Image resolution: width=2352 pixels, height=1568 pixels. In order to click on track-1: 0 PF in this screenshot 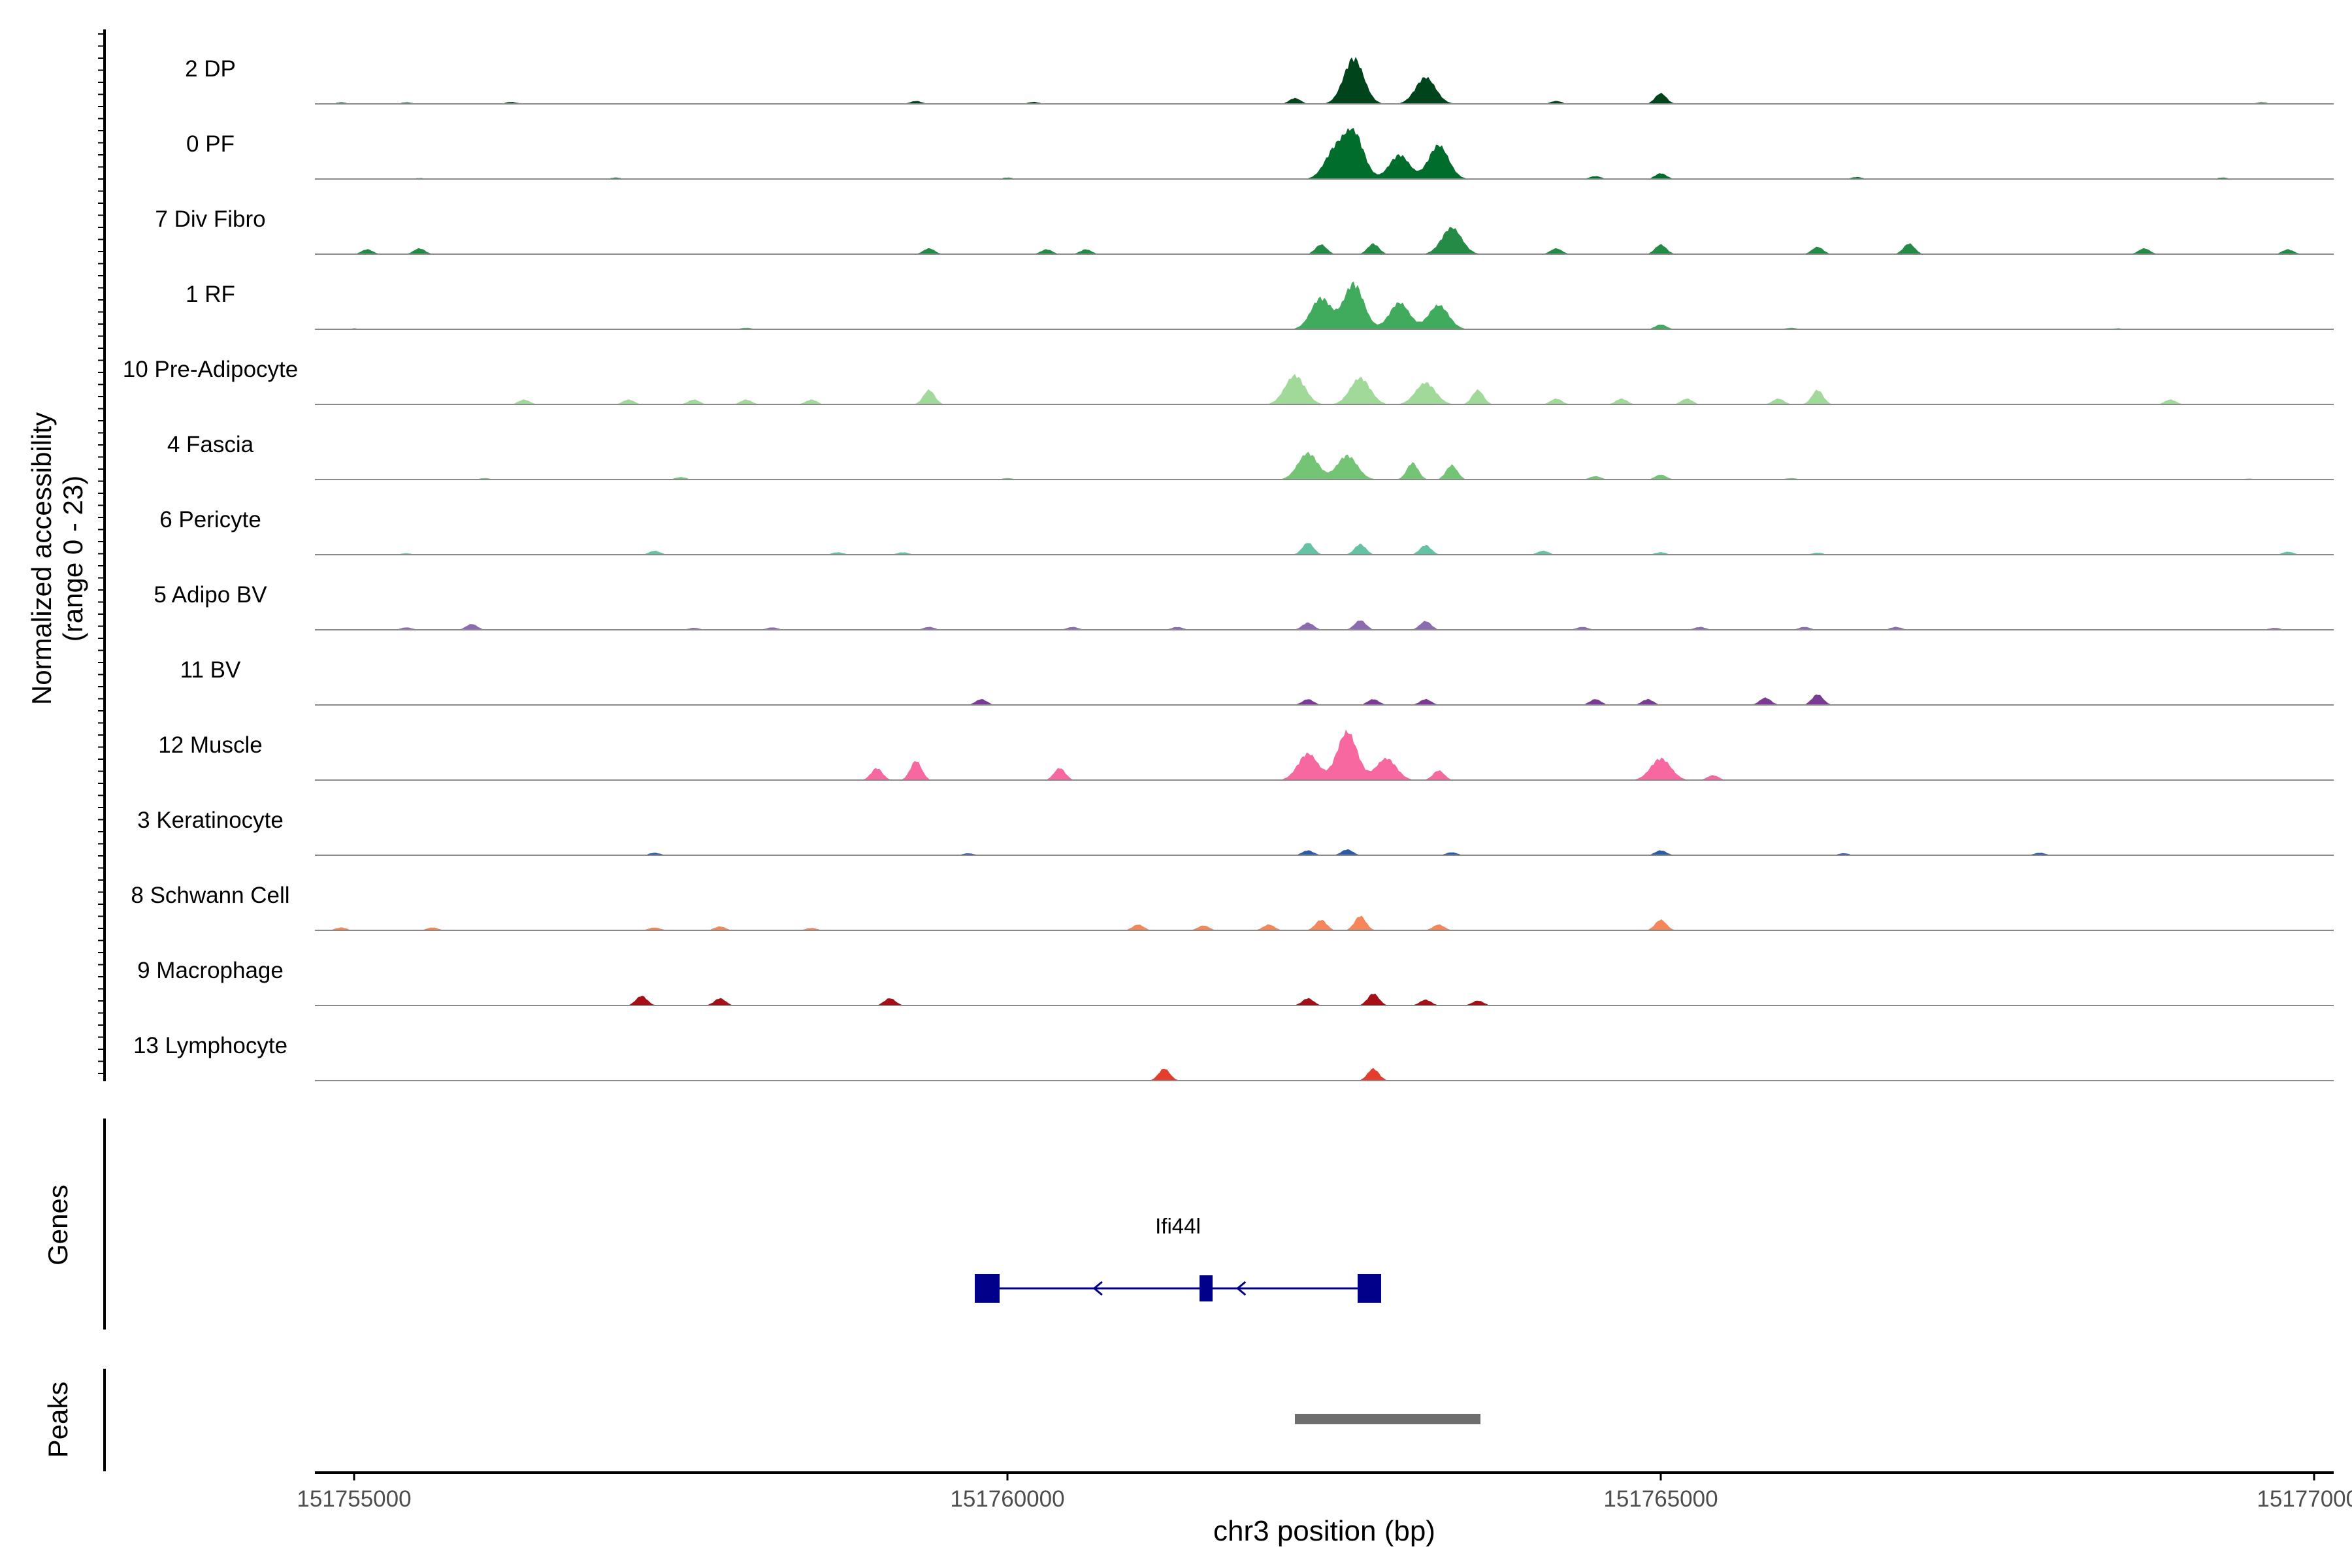, I will do `click(1260, 154)`.